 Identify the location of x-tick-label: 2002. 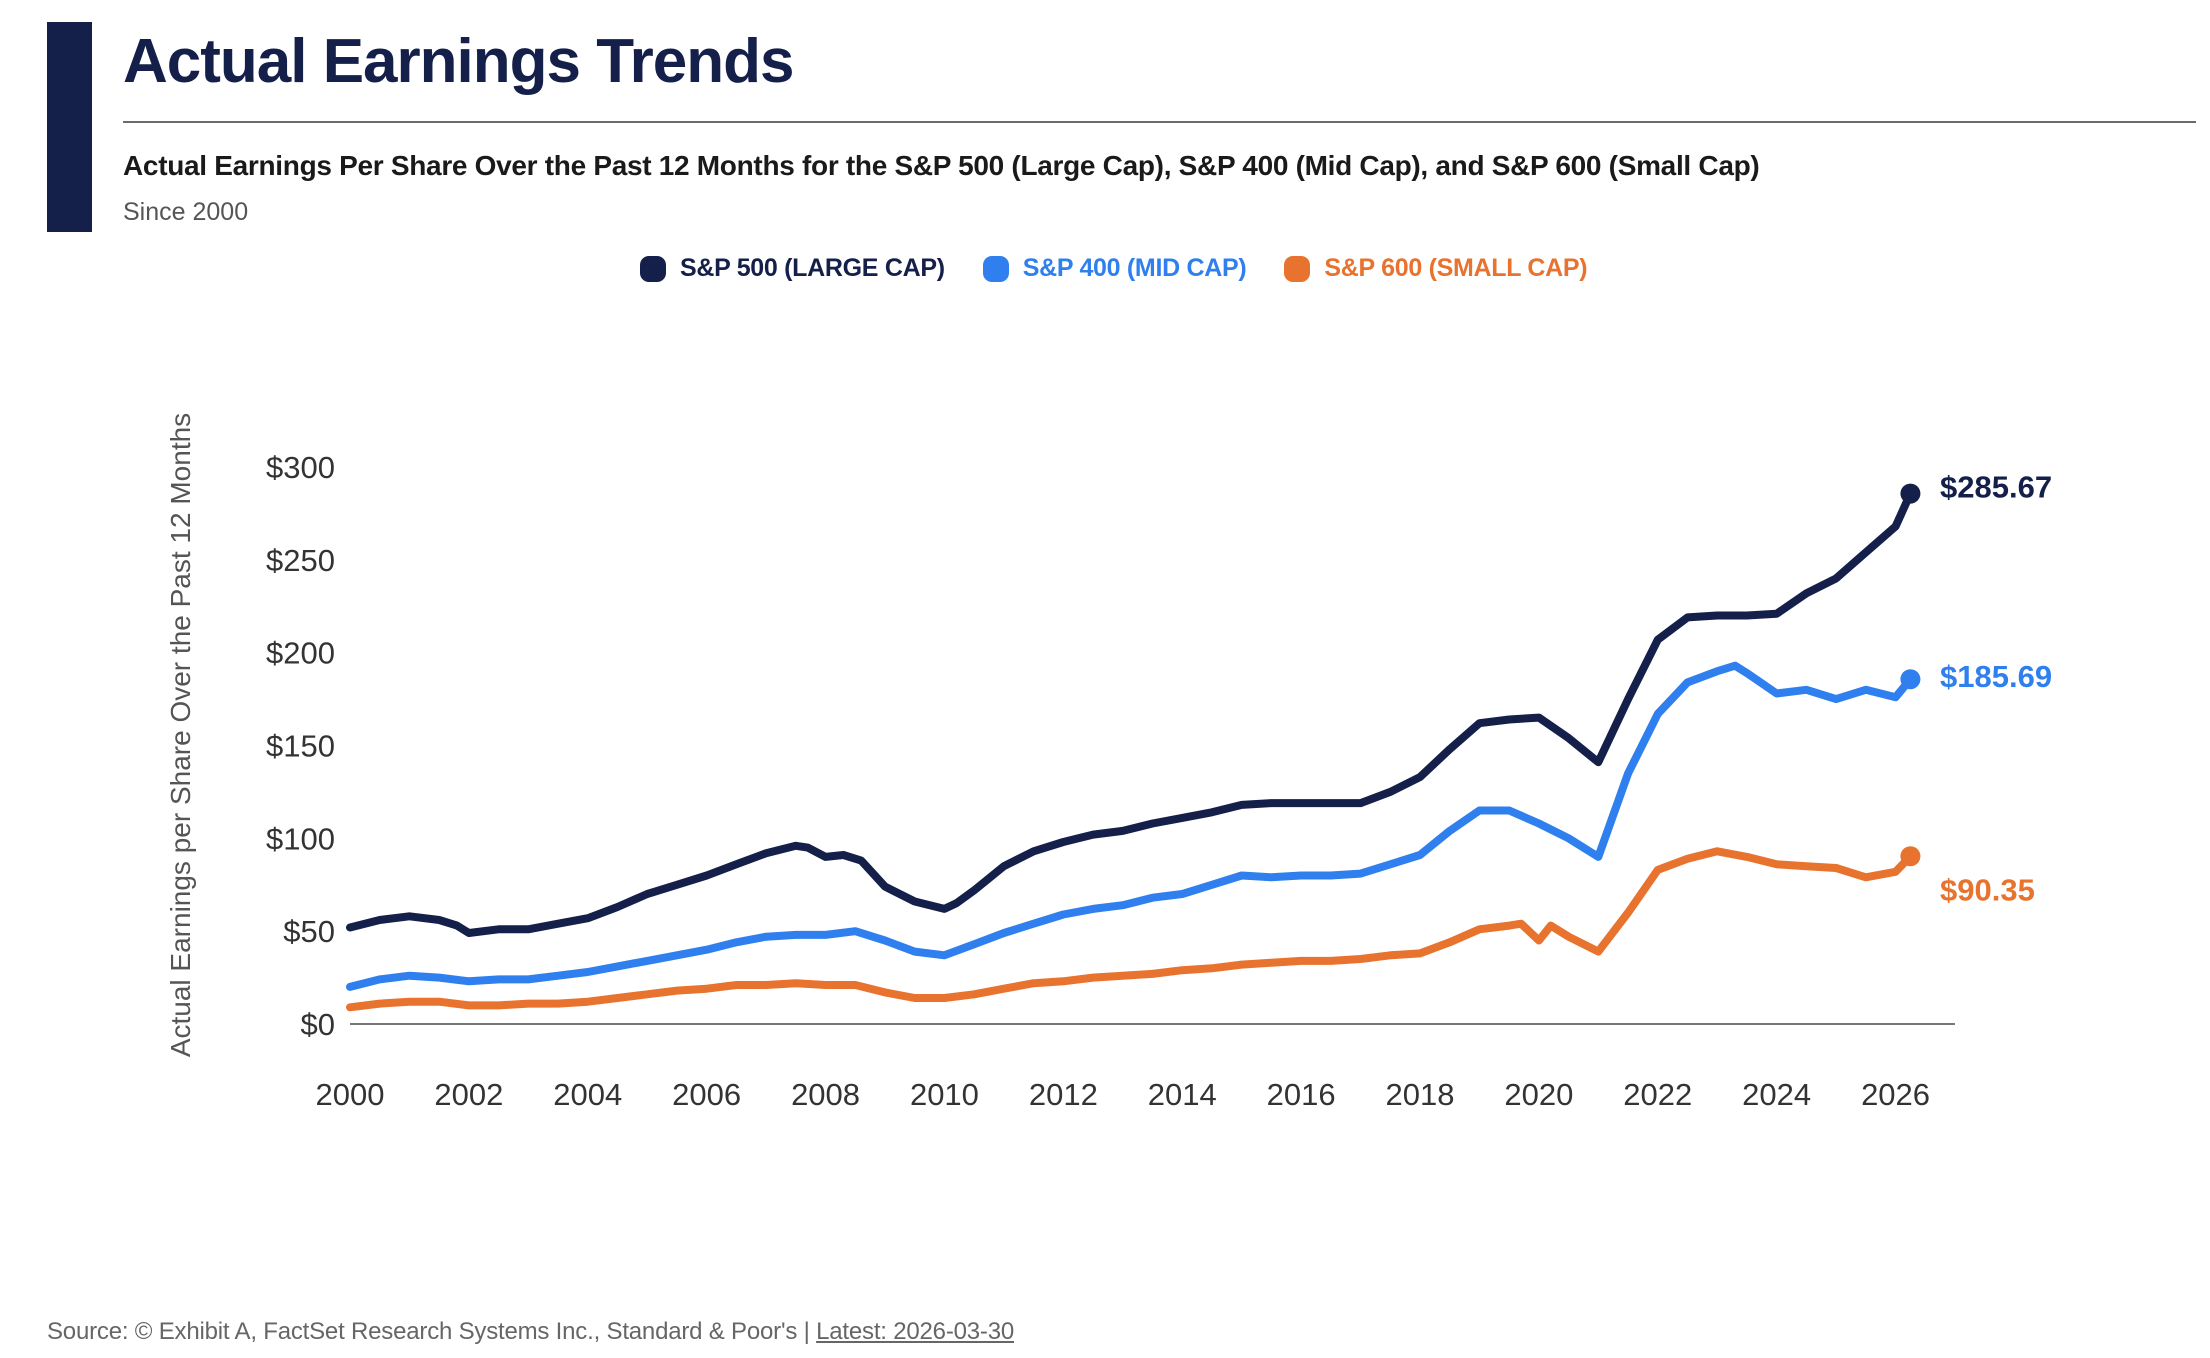
(468, 1094).